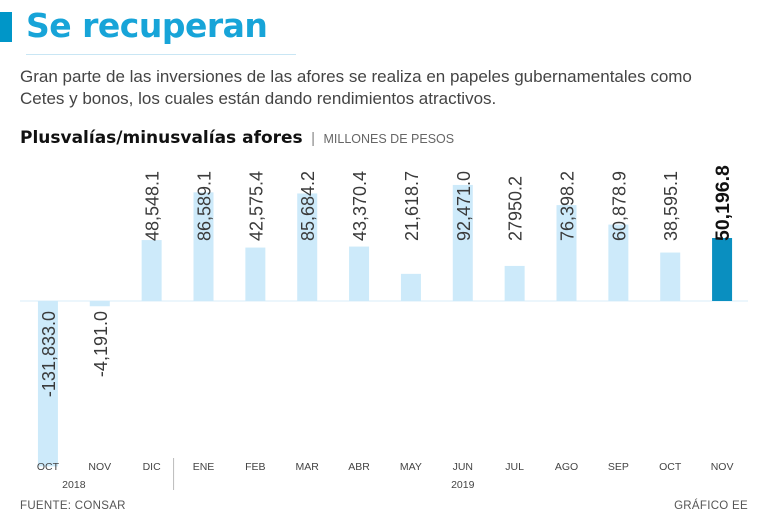  I want to click on month-label-11: SEP, so click(618, 467).